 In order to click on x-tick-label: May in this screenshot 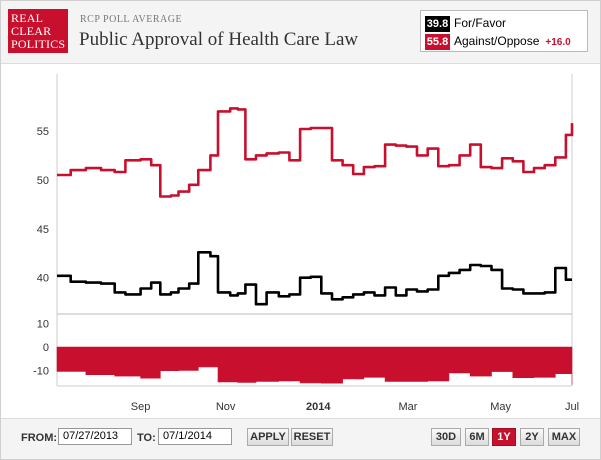, I will do `click(500, 407)`.